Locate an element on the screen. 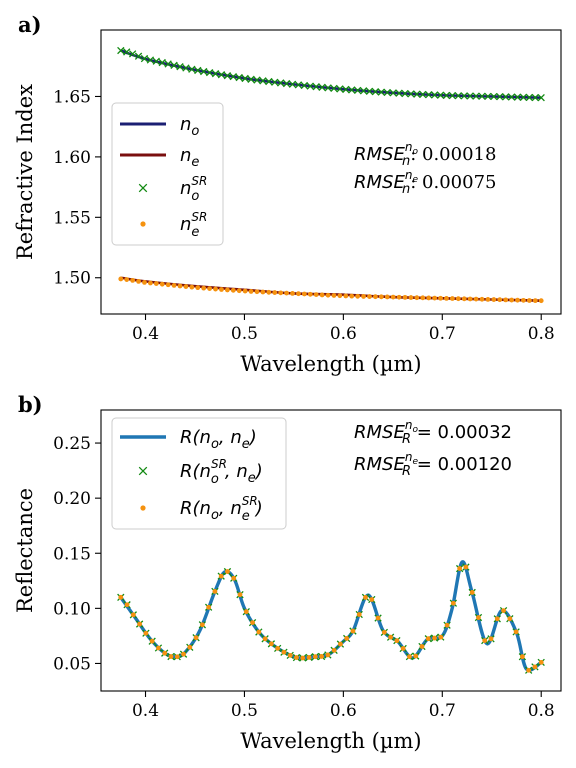 The height and width of the screenshot is (768, 576). x-tick-label: 0.6 is located at coordinates (343, 711).